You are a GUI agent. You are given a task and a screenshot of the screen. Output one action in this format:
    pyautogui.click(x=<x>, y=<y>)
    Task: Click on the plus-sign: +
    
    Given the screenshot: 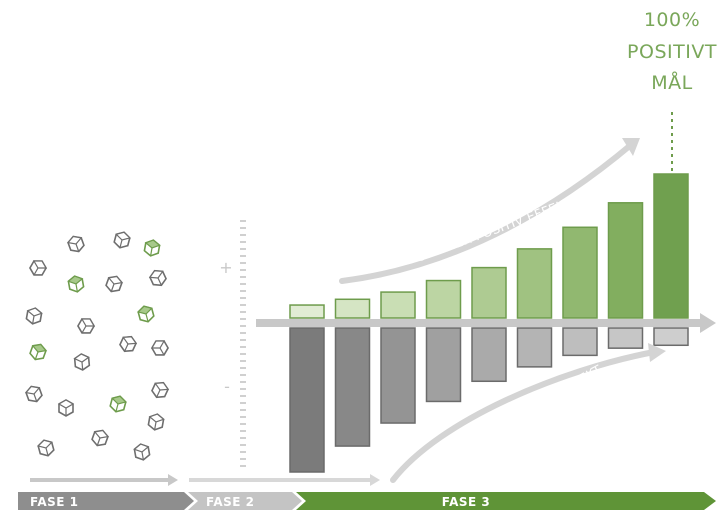 What is the action you would take?
    pyautogui.click(x=225, y=267)
    